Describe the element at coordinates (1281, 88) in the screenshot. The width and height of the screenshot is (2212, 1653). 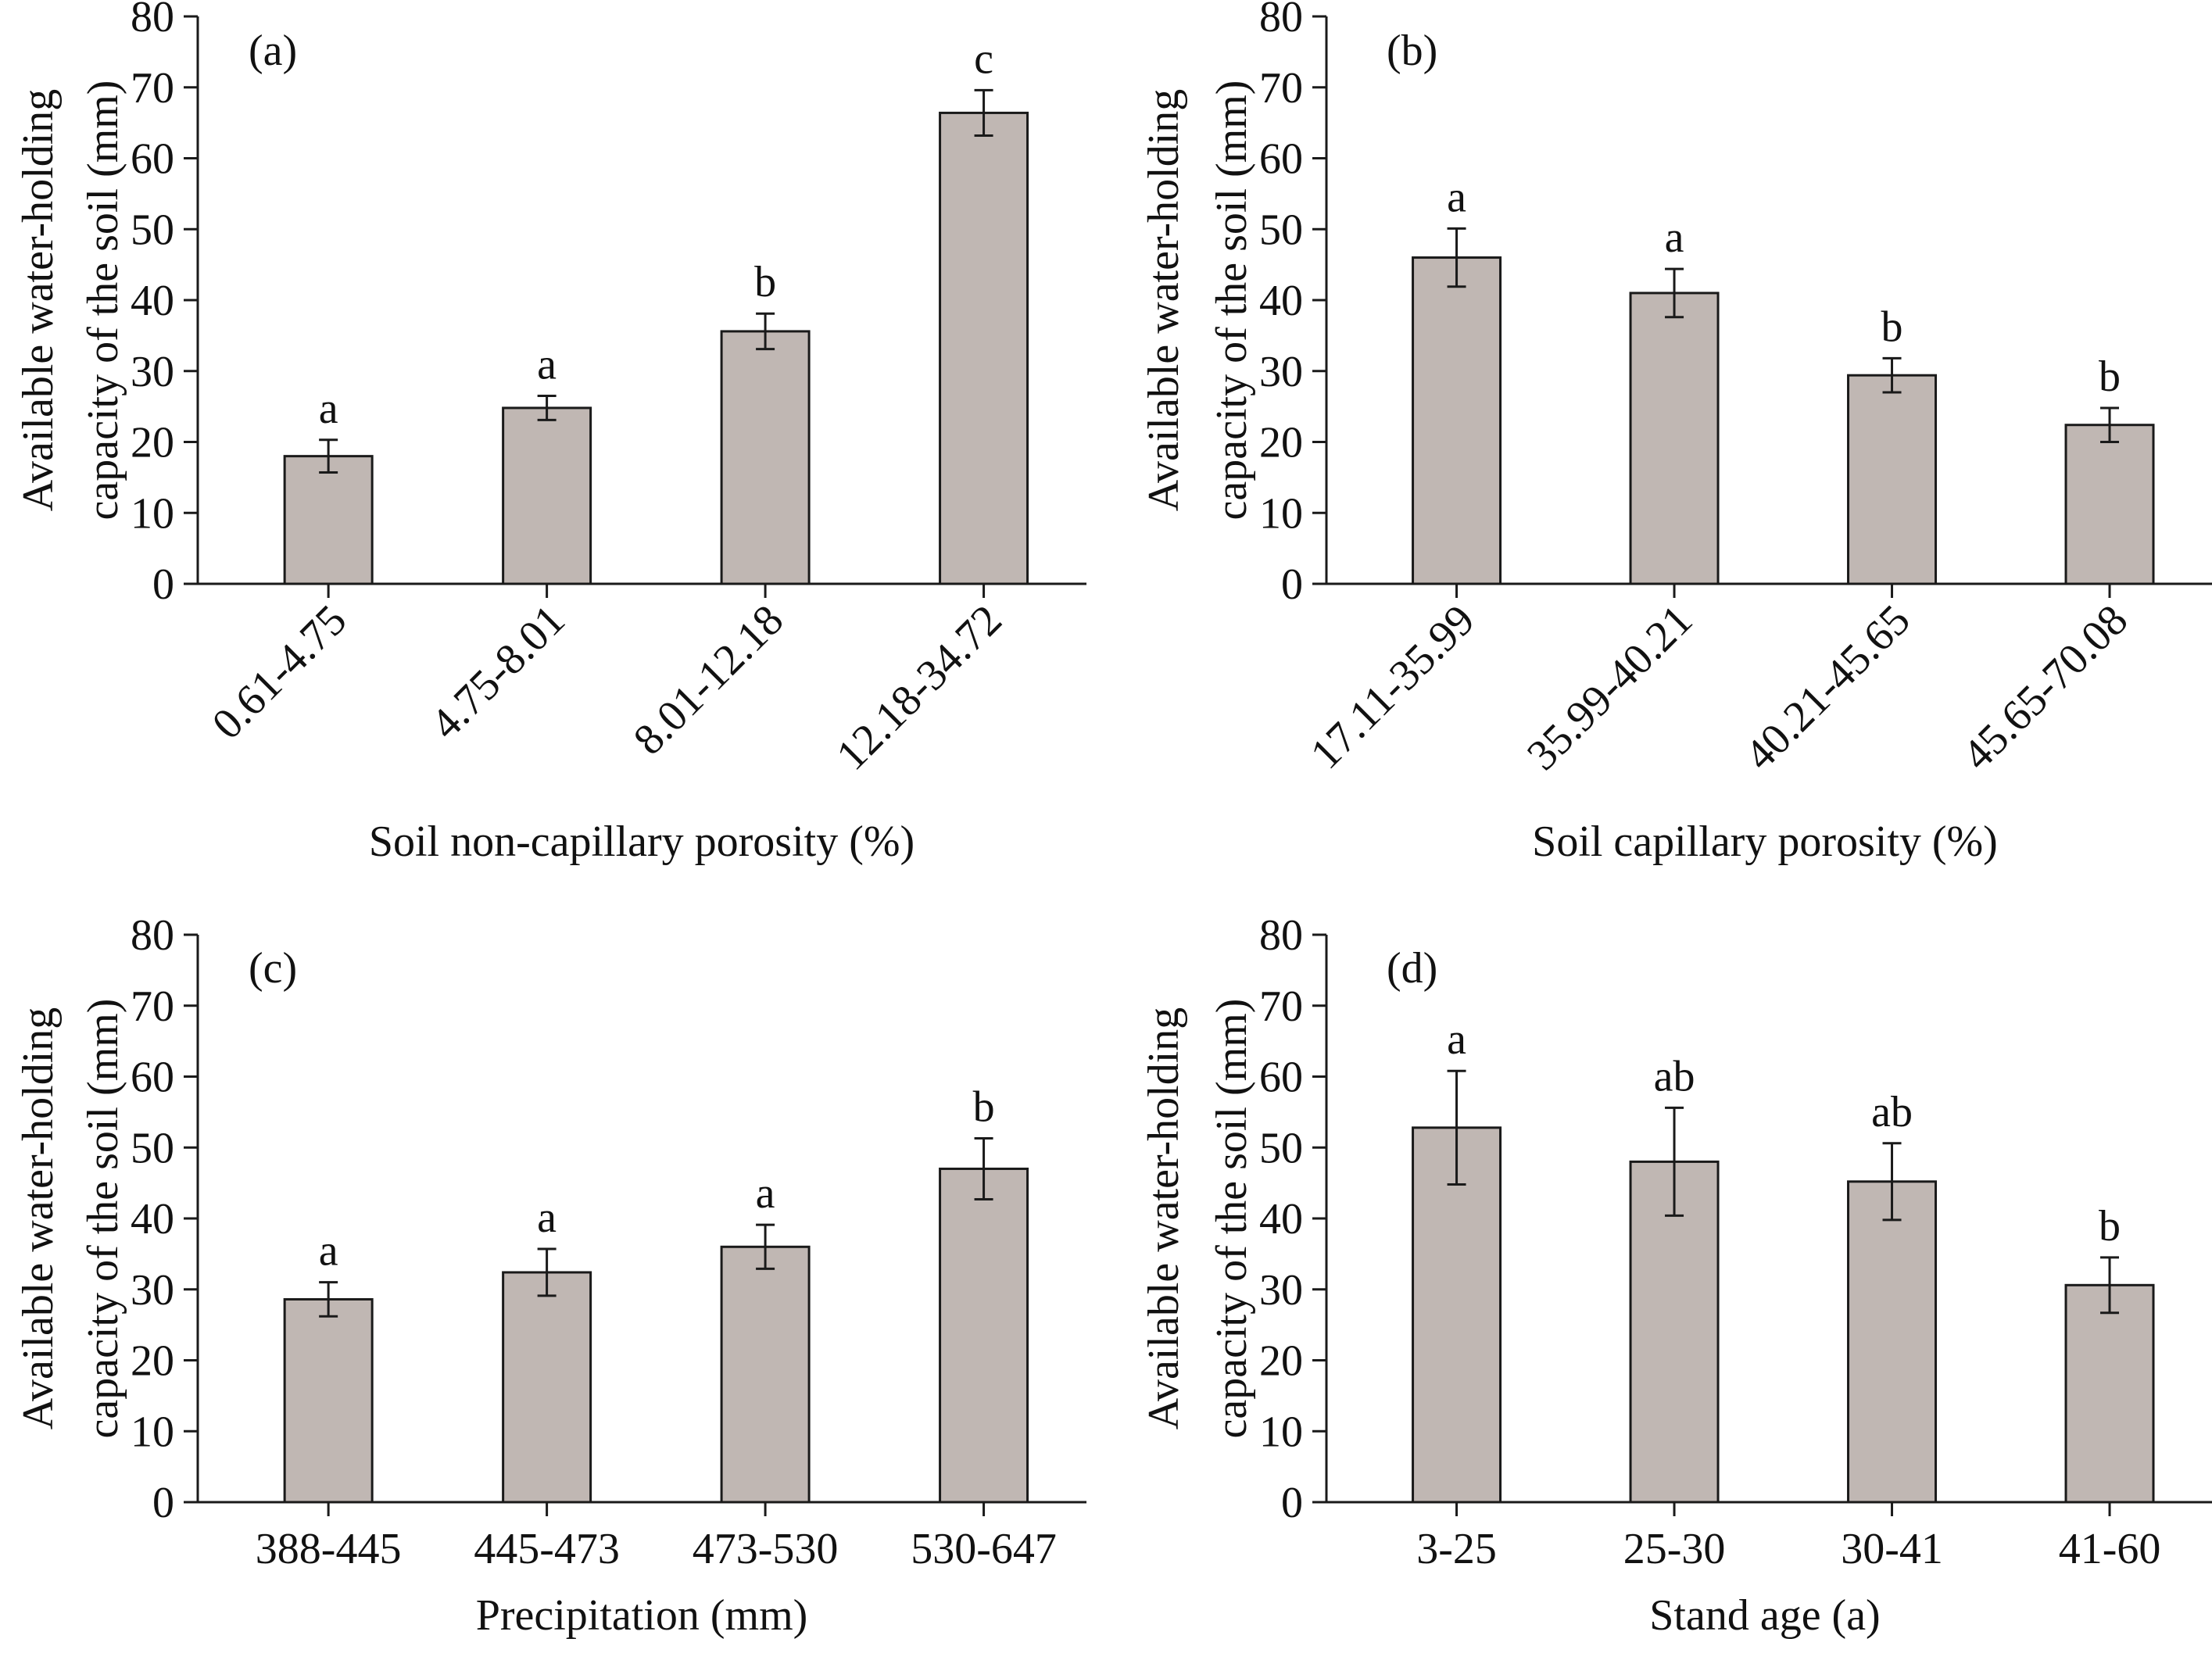
I see `panel-b-y-tick-label: 70` at that location.